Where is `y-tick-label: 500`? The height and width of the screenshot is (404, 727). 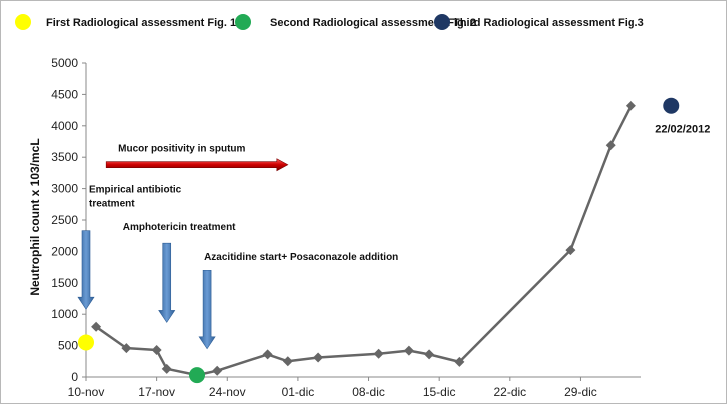 y-tick-label: 500 is located at coordinates (68, 346).